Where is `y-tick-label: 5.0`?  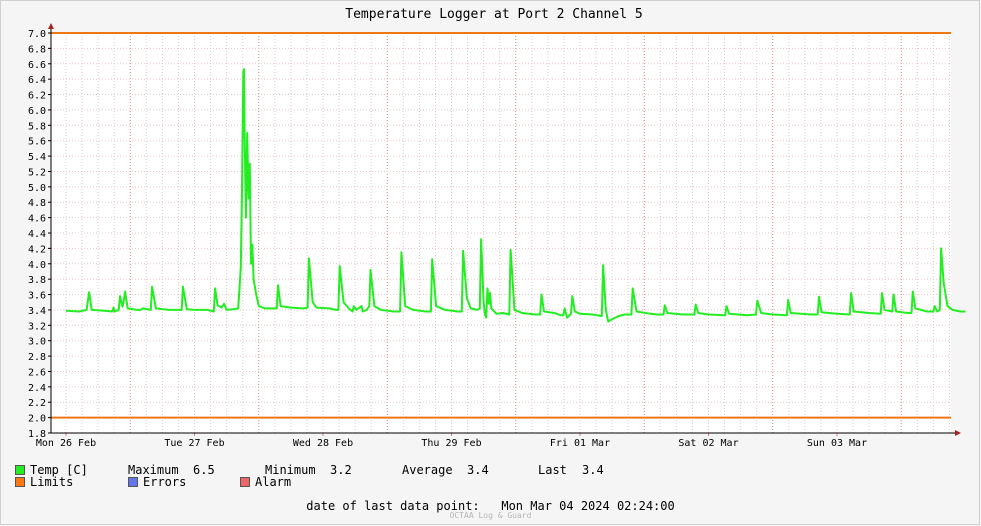
y-tick-label: 5.0 is located at coordinates (37, 188).